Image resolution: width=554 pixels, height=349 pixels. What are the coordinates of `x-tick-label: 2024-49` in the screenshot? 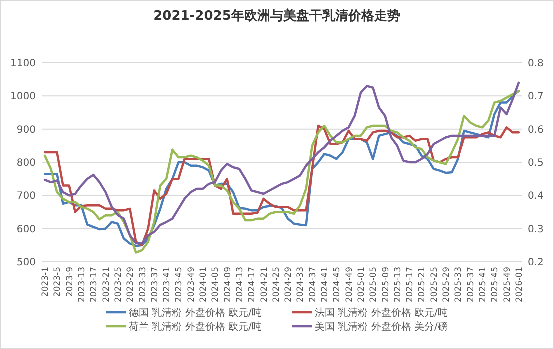 It's located at (349, 285).